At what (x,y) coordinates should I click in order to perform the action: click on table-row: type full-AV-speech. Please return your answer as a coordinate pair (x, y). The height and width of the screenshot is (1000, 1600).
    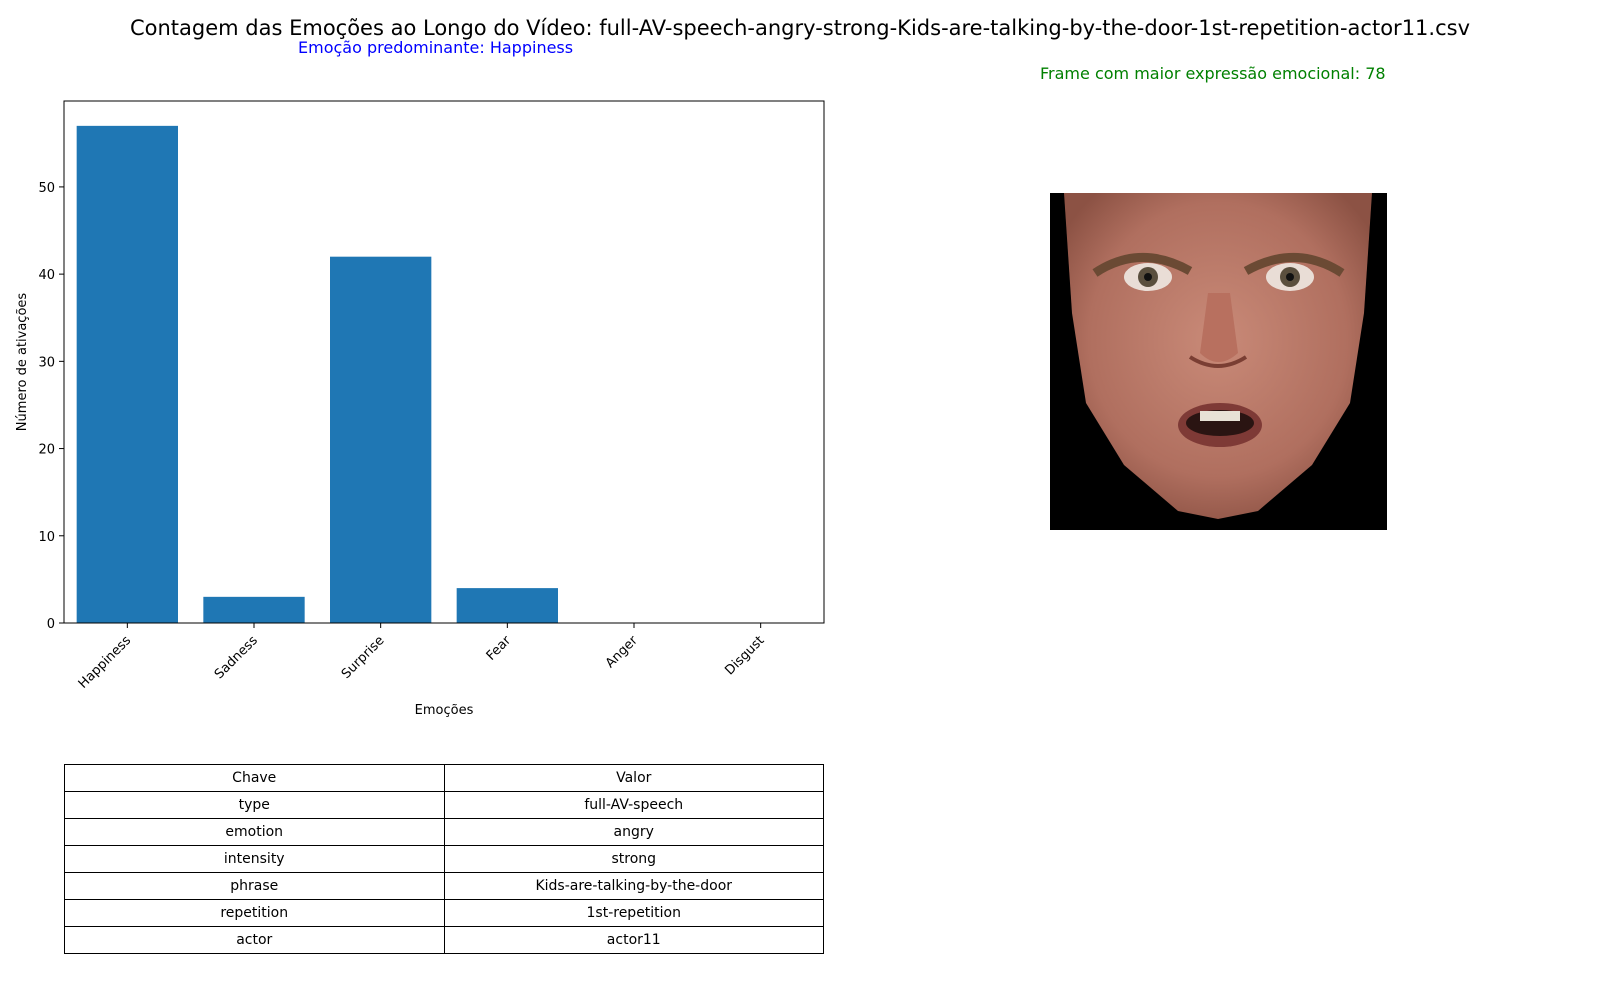
    Looking at the image, I should click on (444, 805).